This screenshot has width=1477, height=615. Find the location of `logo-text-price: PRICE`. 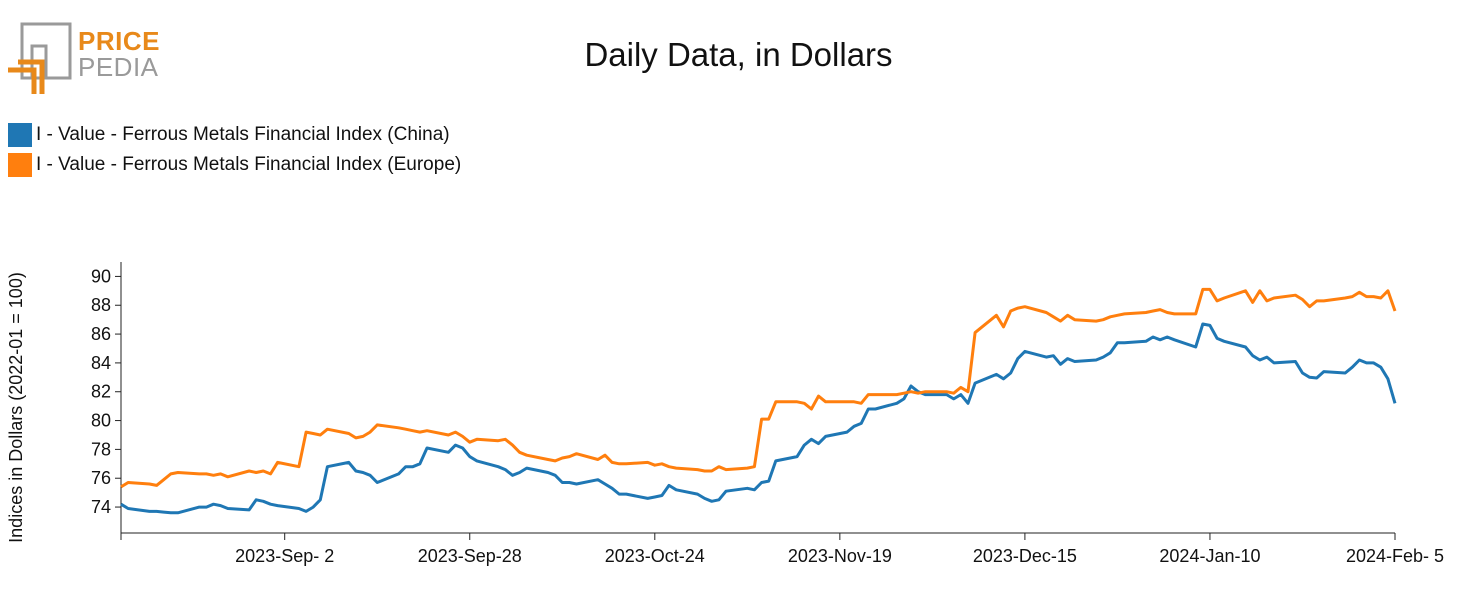

logo-text-price: PRICE is located at coordinates (119, 41).